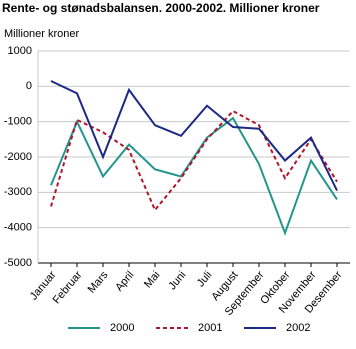 The image size is (356, 349). What do you see at coordinates (177, 280) in the screenshot?
I see `x-tick-label: Juni` at bounding box center [177, 280].